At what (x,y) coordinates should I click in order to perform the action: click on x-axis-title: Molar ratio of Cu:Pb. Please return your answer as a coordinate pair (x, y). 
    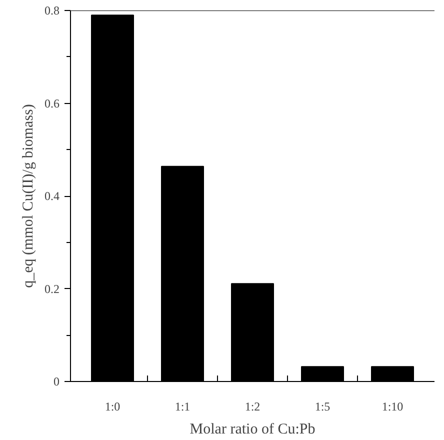
    Looking at the image, I should click on (253, 430).